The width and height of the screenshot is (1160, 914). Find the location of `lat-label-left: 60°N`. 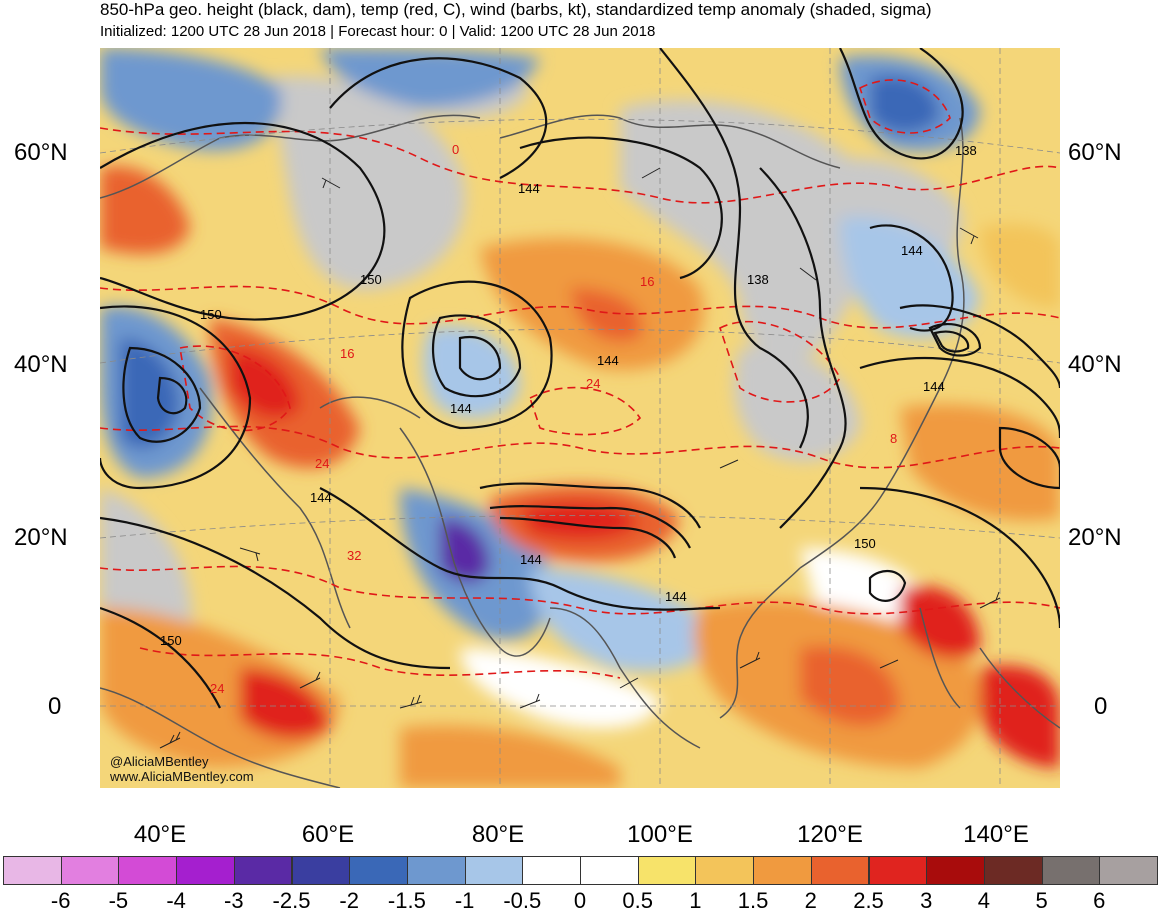

lat-label-left: 60°N is located at coordinates (41, 152).